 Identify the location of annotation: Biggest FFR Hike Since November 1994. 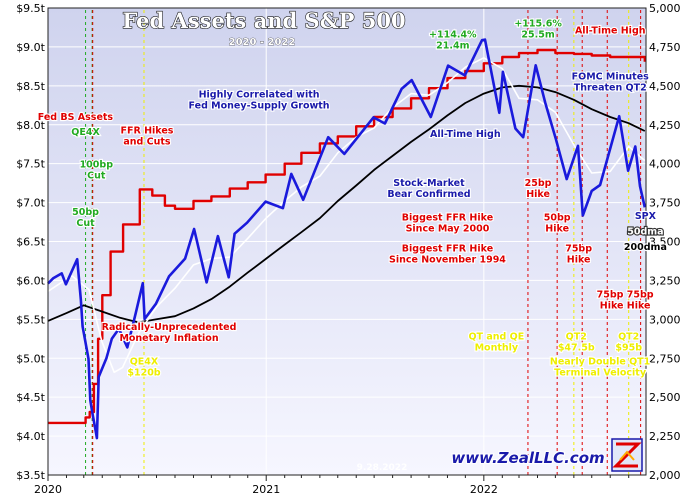
(447, 255).